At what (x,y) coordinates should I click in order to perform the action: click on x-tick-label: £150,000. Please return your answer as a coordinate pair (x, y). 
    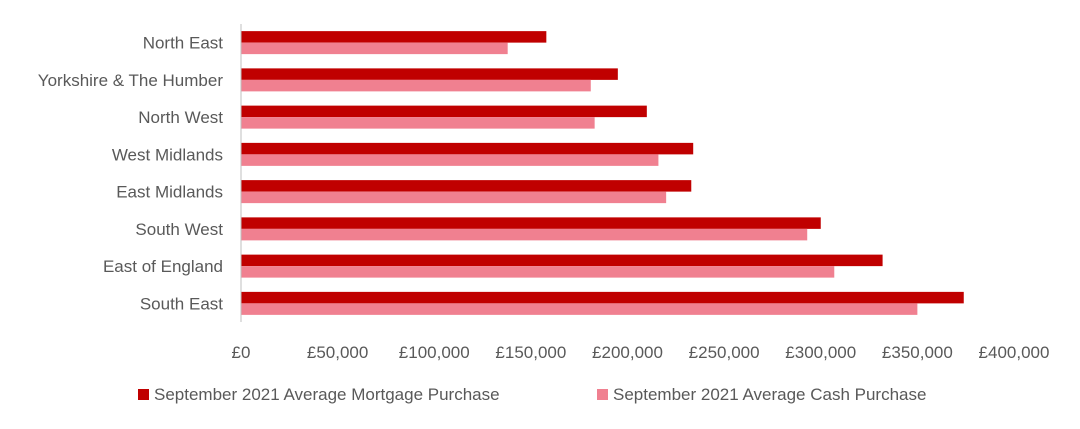
    Looking at the image, I should click on (530, 352).